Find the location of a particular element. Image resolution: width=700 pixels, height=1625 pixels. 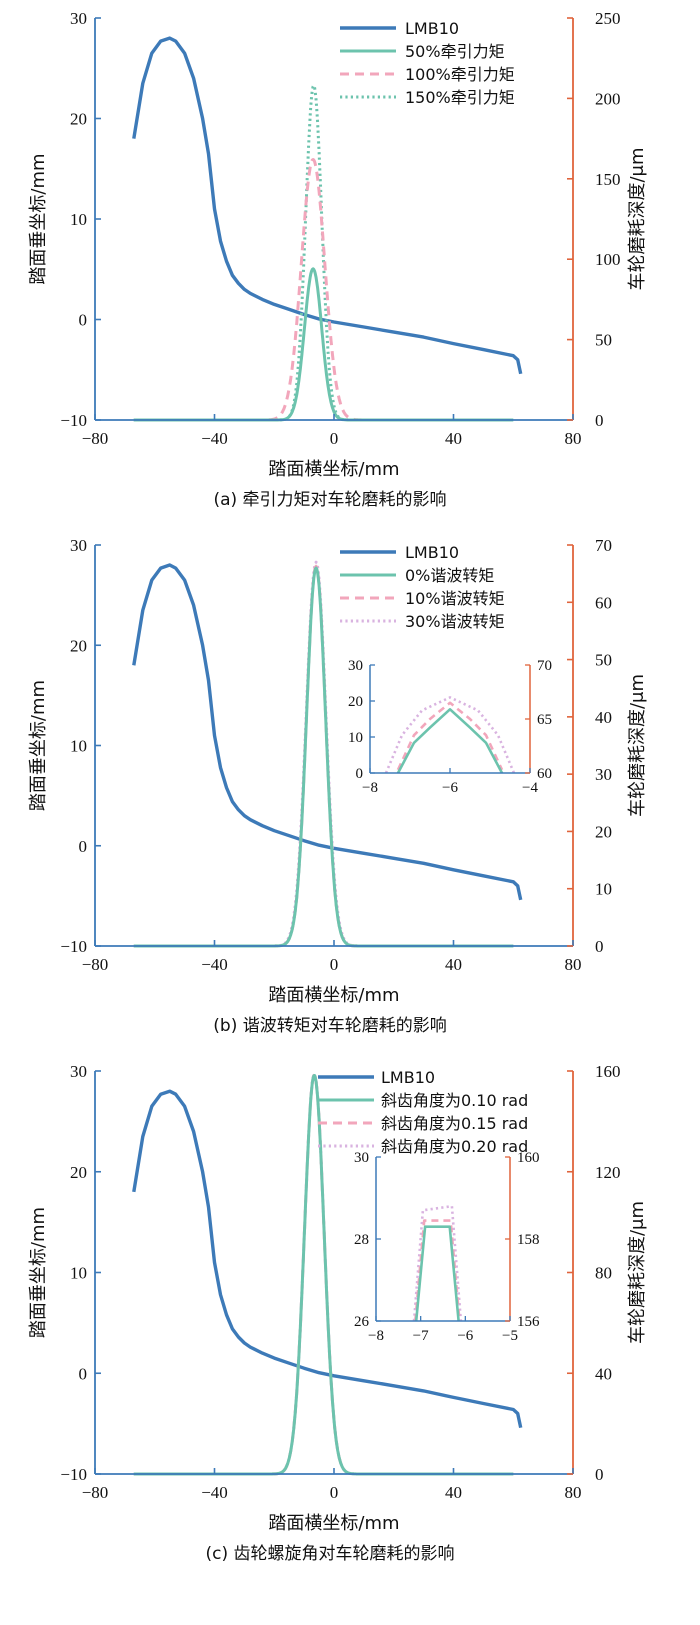

inset-y-tick-label: 26 is located at coordinates (362, 1322).